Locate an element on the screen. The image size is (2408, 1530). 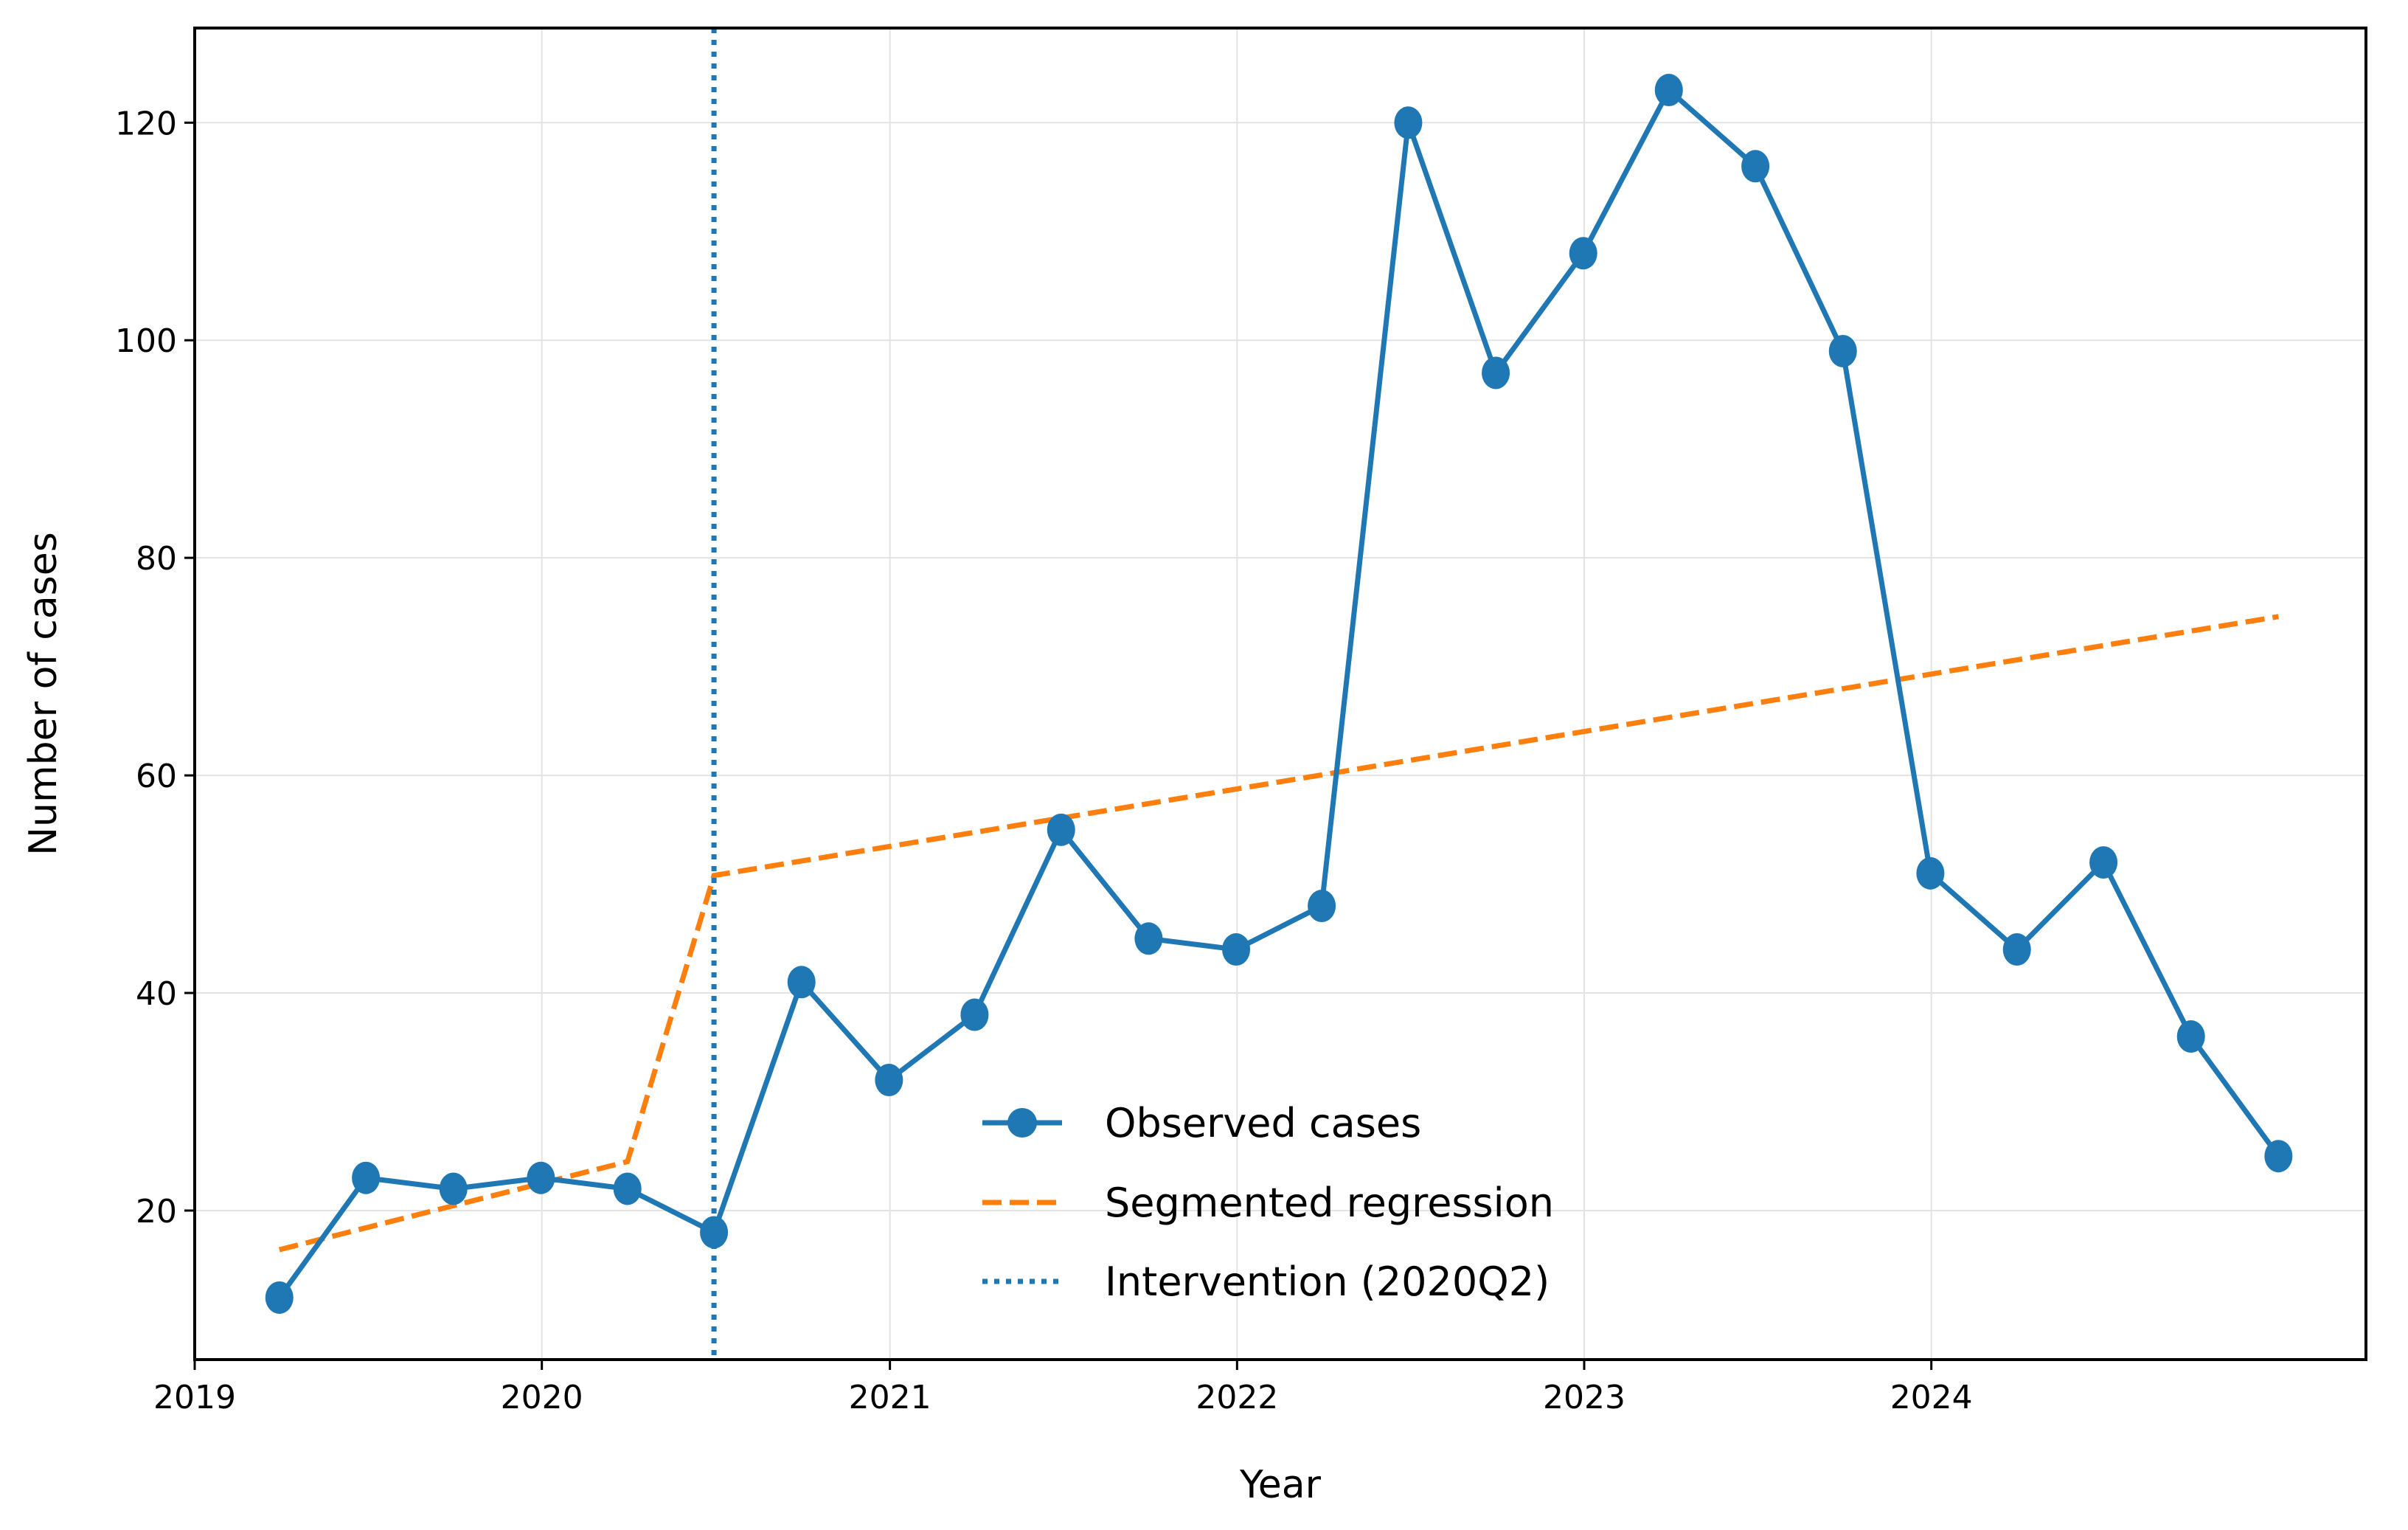
legend-label-segmented-regression: Segmented regression is located at coordinates (1329, 1203).